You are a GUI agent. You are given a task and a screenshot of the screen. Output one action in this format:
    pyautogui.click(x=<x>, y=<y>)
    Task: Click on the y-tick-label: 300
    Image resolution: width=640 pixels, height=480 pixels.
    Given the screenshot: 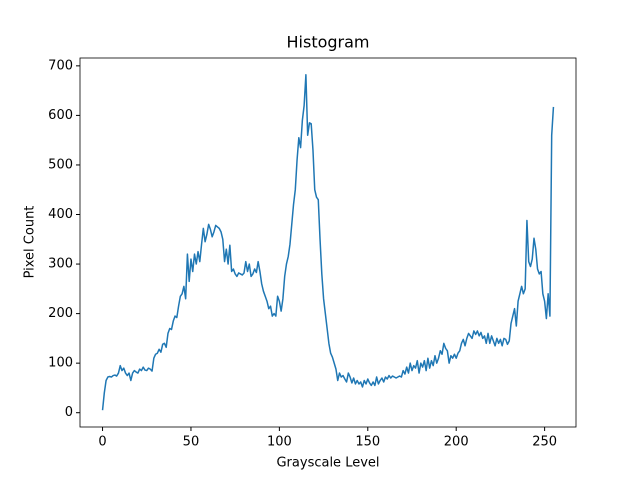 What is the action you would take?
    pyautogui.click(x=60, y=264)
    